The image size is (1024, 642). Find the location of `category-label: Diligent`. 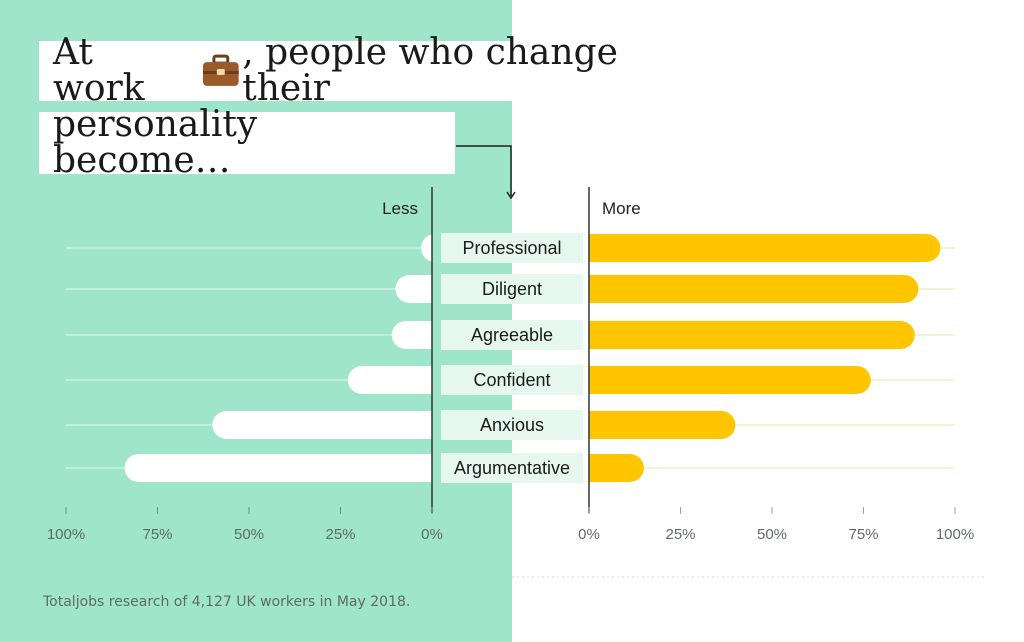

category-label: Diligent is located at coordinates (512, 289).